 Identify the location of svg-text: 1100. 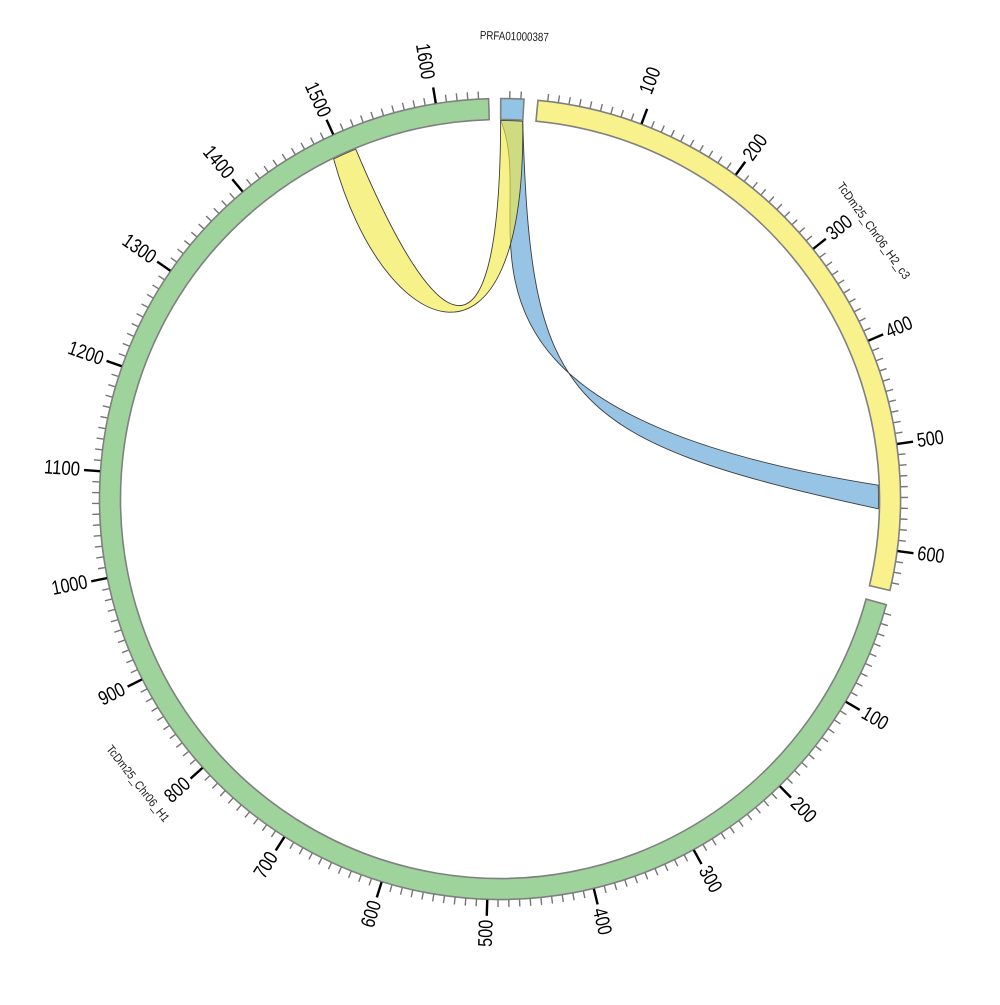
(61, 468).